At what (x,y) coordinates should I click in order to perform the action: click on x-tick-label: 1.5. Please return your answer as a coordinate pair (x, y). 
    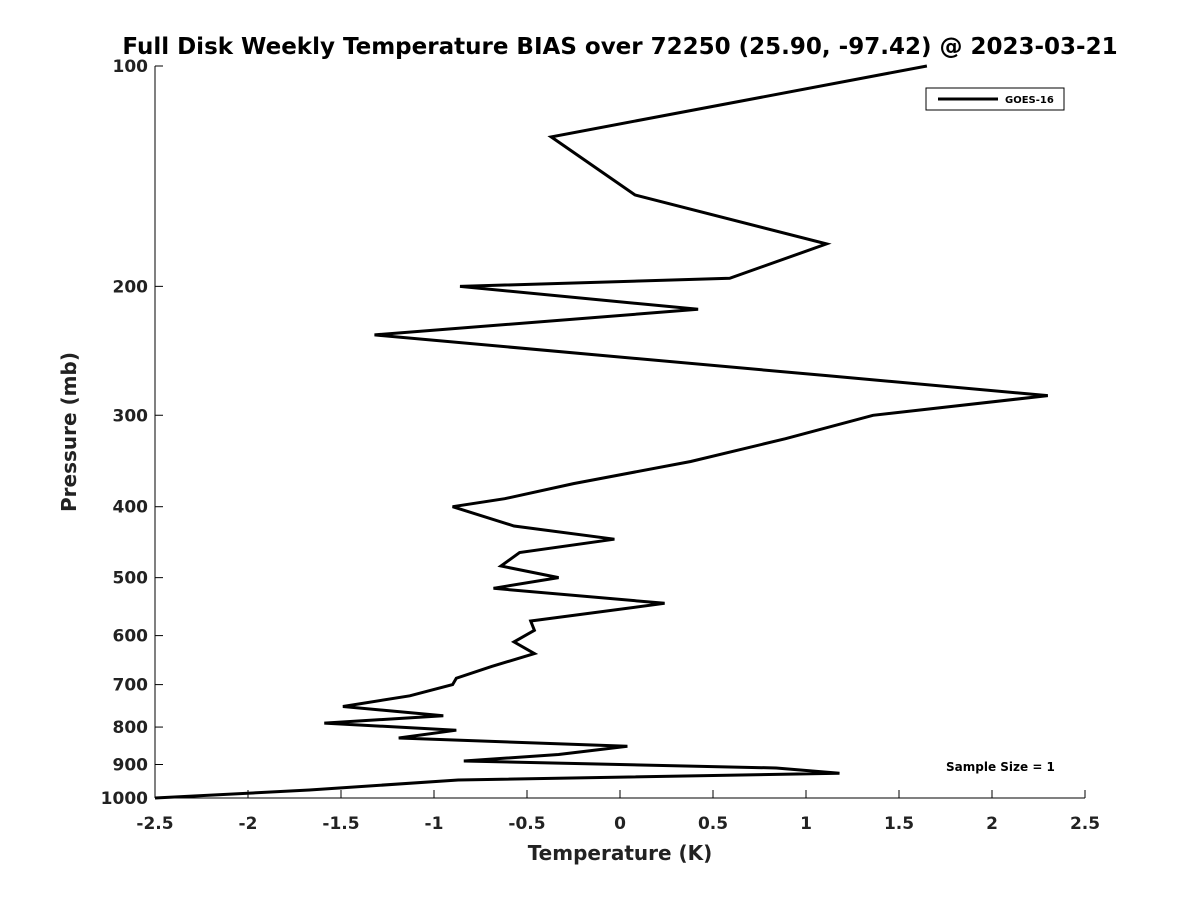
    Looking at the image, I should click on (899, 824).